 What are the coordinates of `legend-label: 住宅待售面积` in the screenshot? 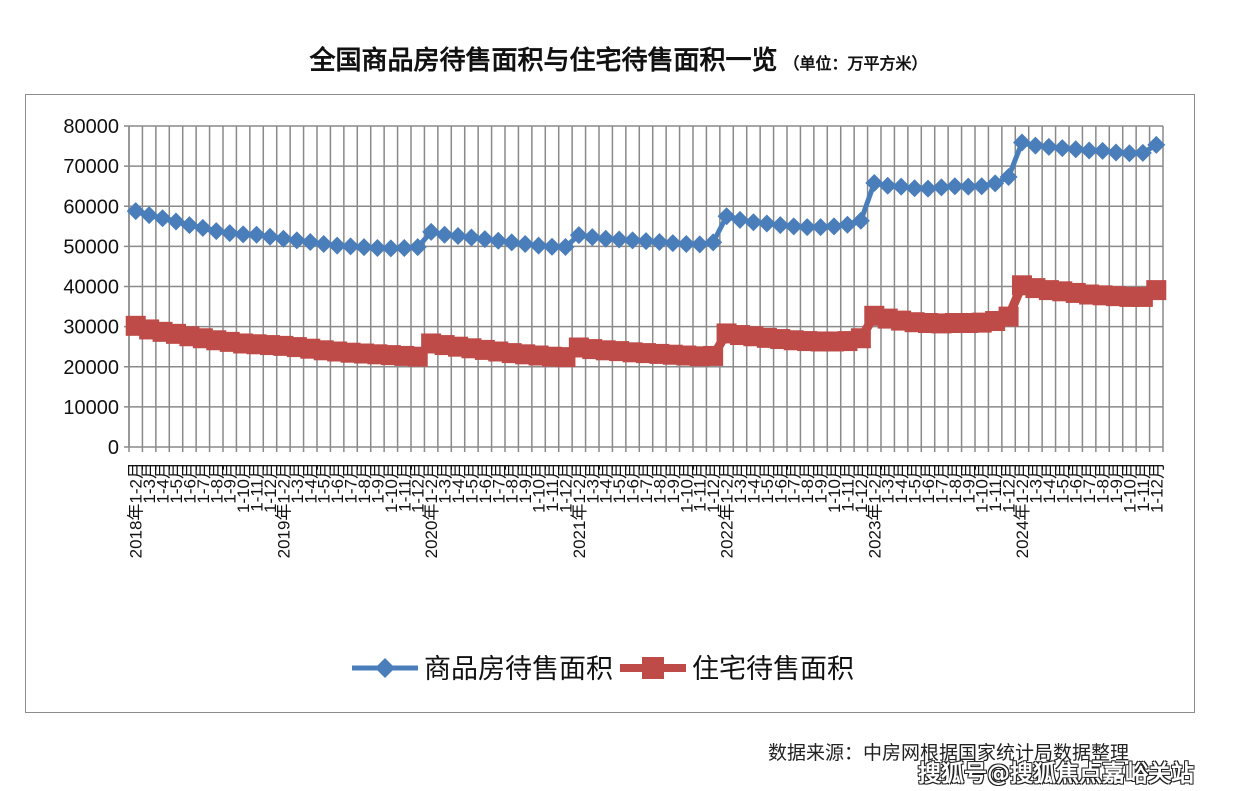 It's located at (773, 669).